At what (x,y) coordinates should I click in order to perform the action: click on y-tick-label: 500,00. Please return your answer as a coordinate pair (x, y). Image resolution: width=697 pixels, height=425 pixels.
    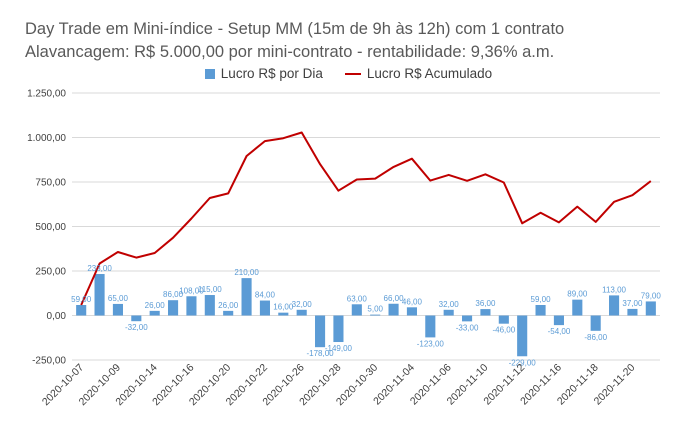
    Looking at the image, I should click on (50, 227).